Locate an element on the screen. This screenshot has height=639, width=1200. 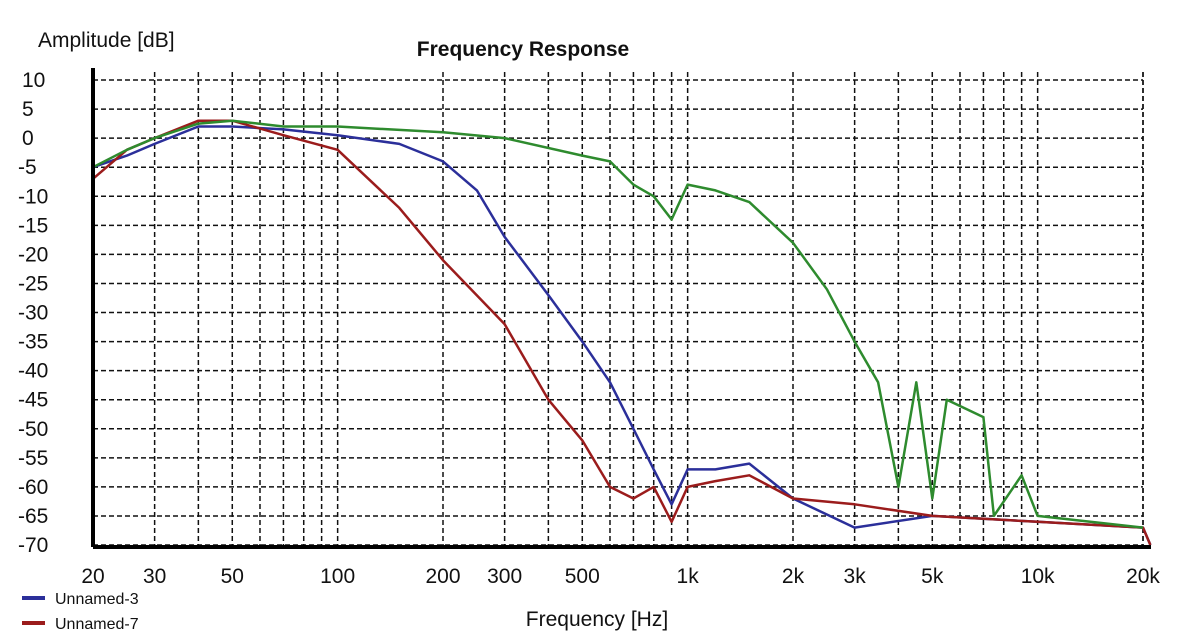
x-tick-label: 50 is located at coordinates (232, 576).